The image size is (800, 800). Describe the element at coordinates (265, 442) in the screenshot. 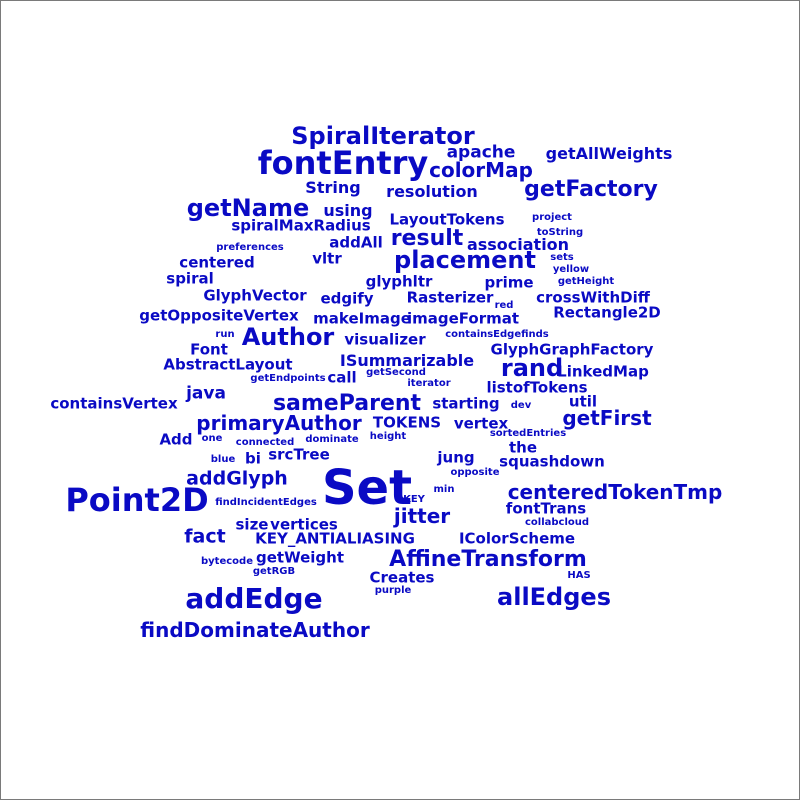

I see `word: connected` at that location.